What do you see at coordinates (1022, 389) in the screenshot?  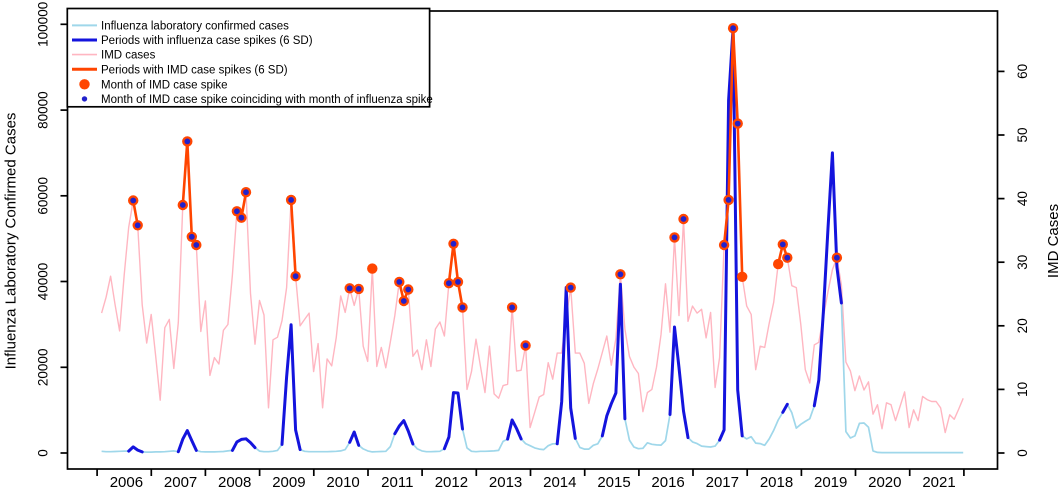 I see `svg-text: 10` at bounding box center [1022, 389].